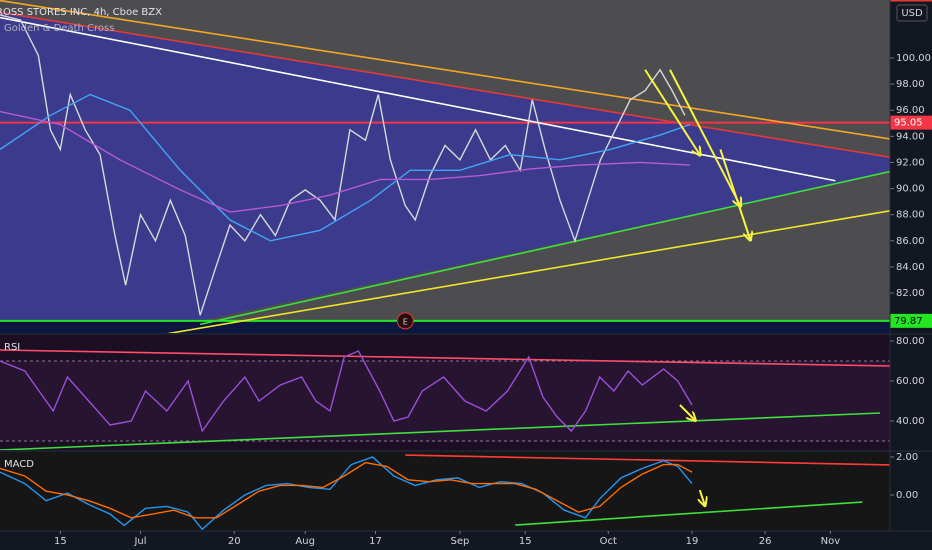 Image resolution: width=932 pixels, height=550 pixels. I want to click on currency-box, so click(912, 13).